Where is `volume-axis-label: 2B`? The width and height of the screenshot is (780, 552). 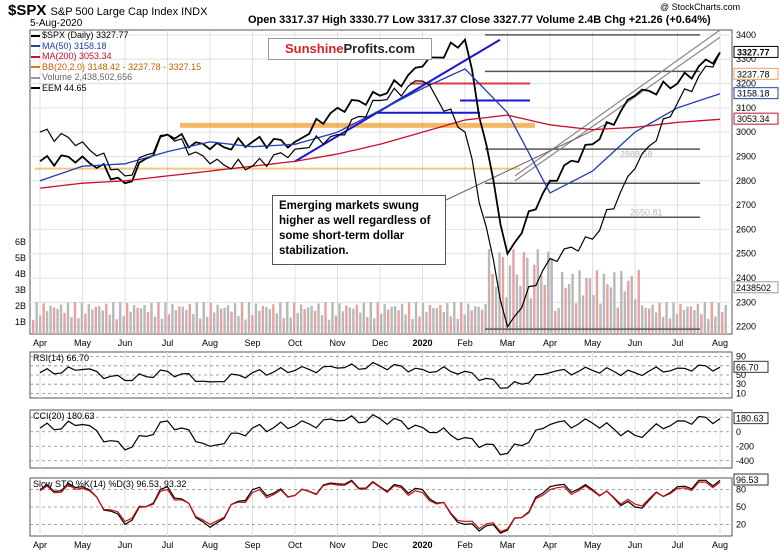 volume-axis-label: 2B is located at coordinates (20, 306).